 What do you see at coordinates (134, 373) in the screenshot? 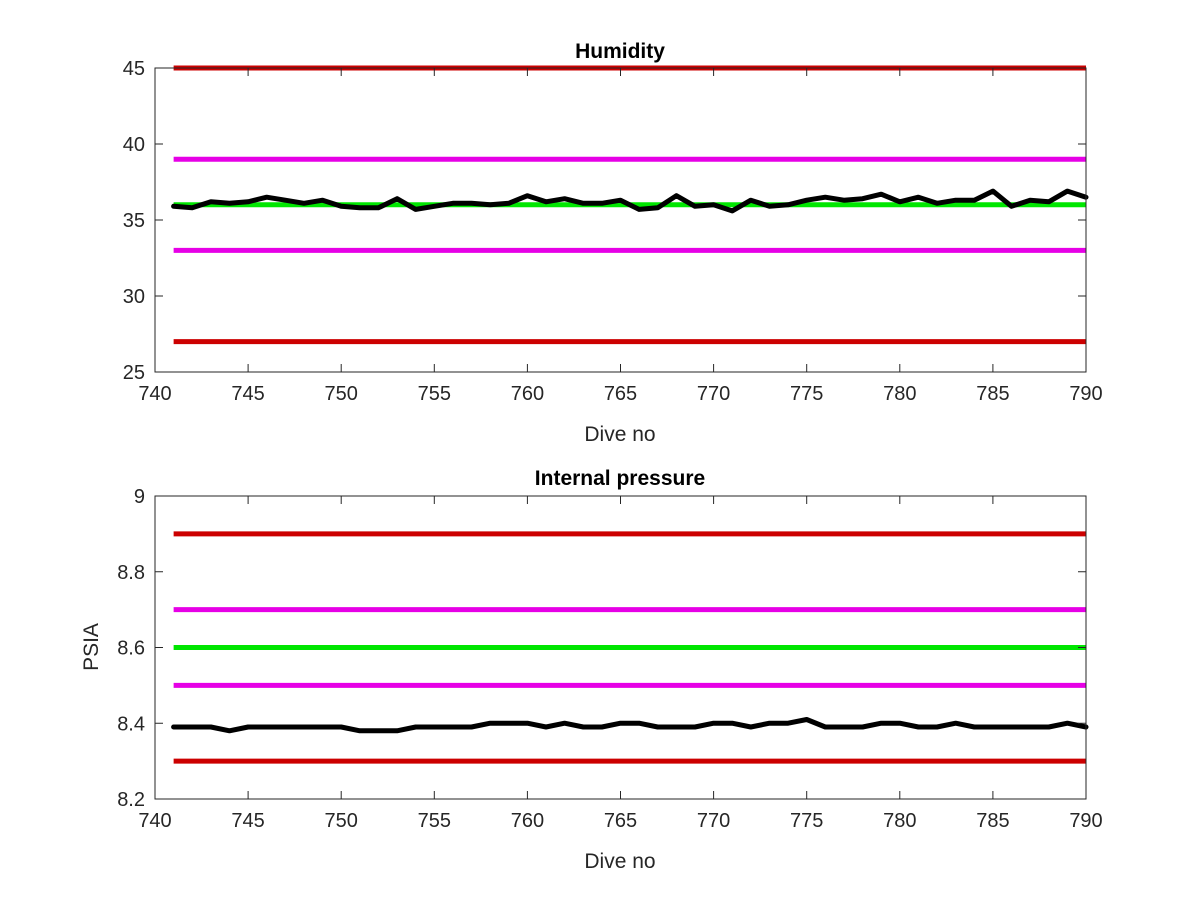
I see `humidity-y-tick-label: 25` at bounding box center [134, 373].